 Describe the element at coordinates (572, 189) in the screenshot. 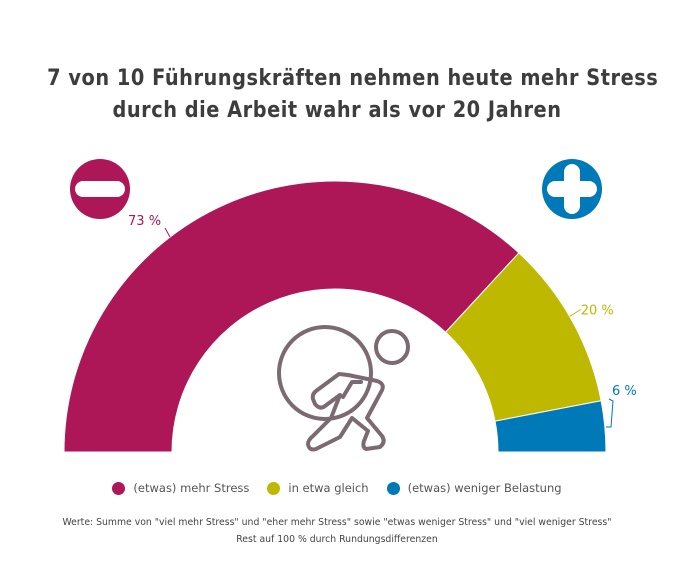

I see `plus-circle-icon` at that location.